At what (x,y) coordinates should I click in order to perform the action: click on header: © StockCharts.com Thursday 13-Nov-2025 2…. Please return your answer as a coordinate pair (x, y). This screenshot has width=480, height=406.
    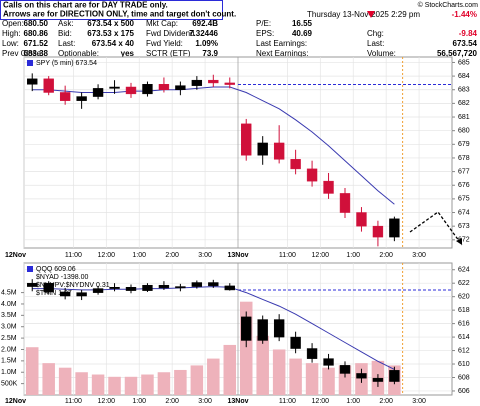
    Looking at the image, I should click on (239, 29).